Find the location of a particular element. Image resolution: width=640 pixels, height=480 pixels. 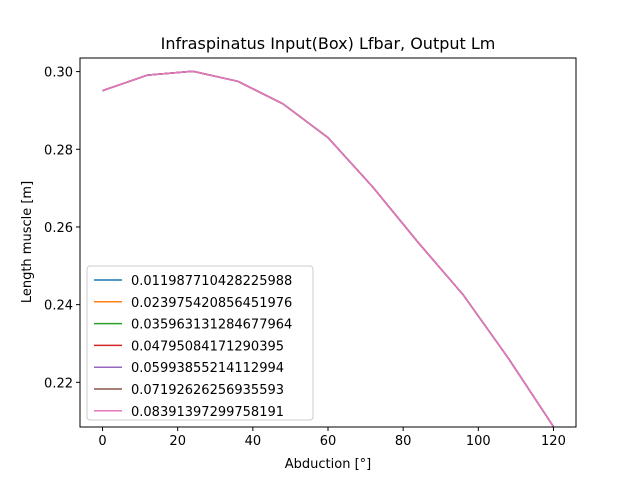

x-axis-label: Abduction [°] is located at coordinates (328, 464).